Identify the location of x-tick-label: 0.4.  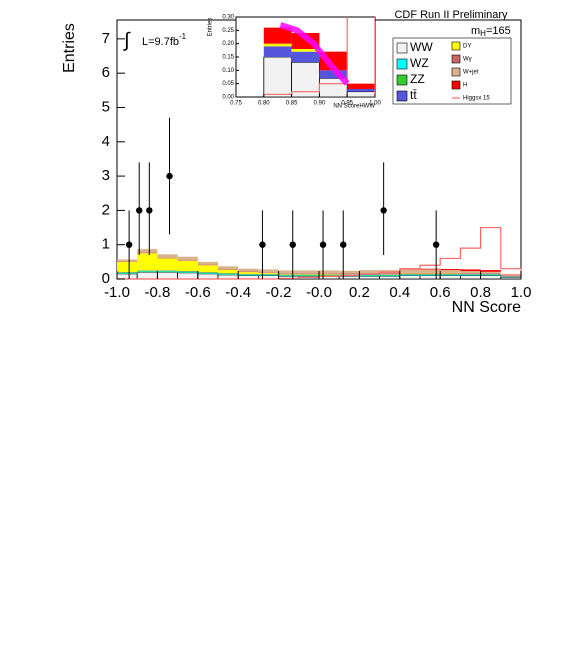
(399, 292).